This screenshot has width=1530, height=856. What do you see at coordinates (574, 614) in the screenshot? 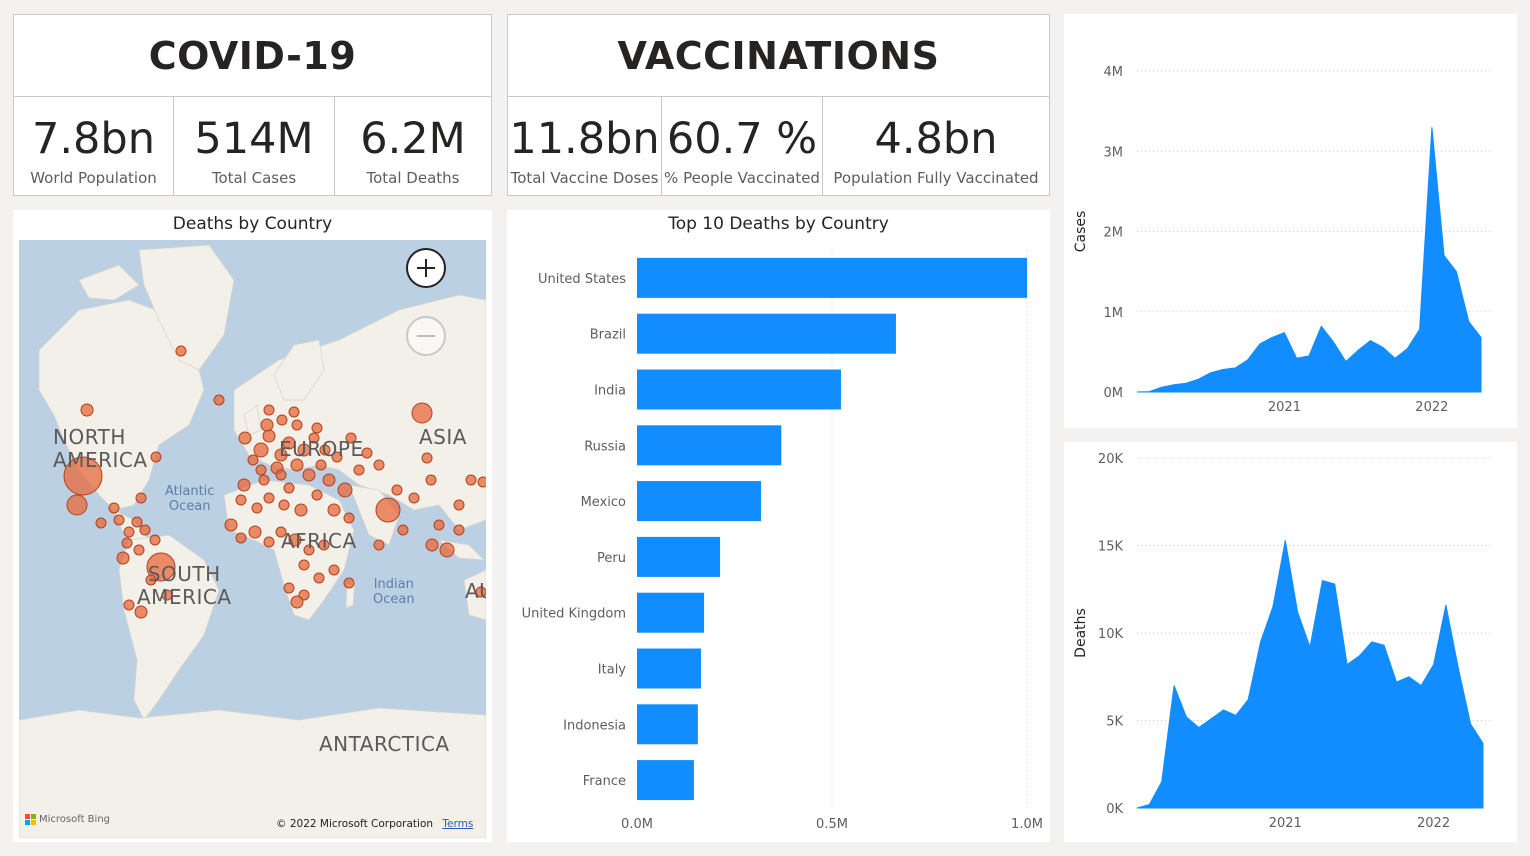
I see `category-label: United Kingdom` at bounding box center [574, 614].